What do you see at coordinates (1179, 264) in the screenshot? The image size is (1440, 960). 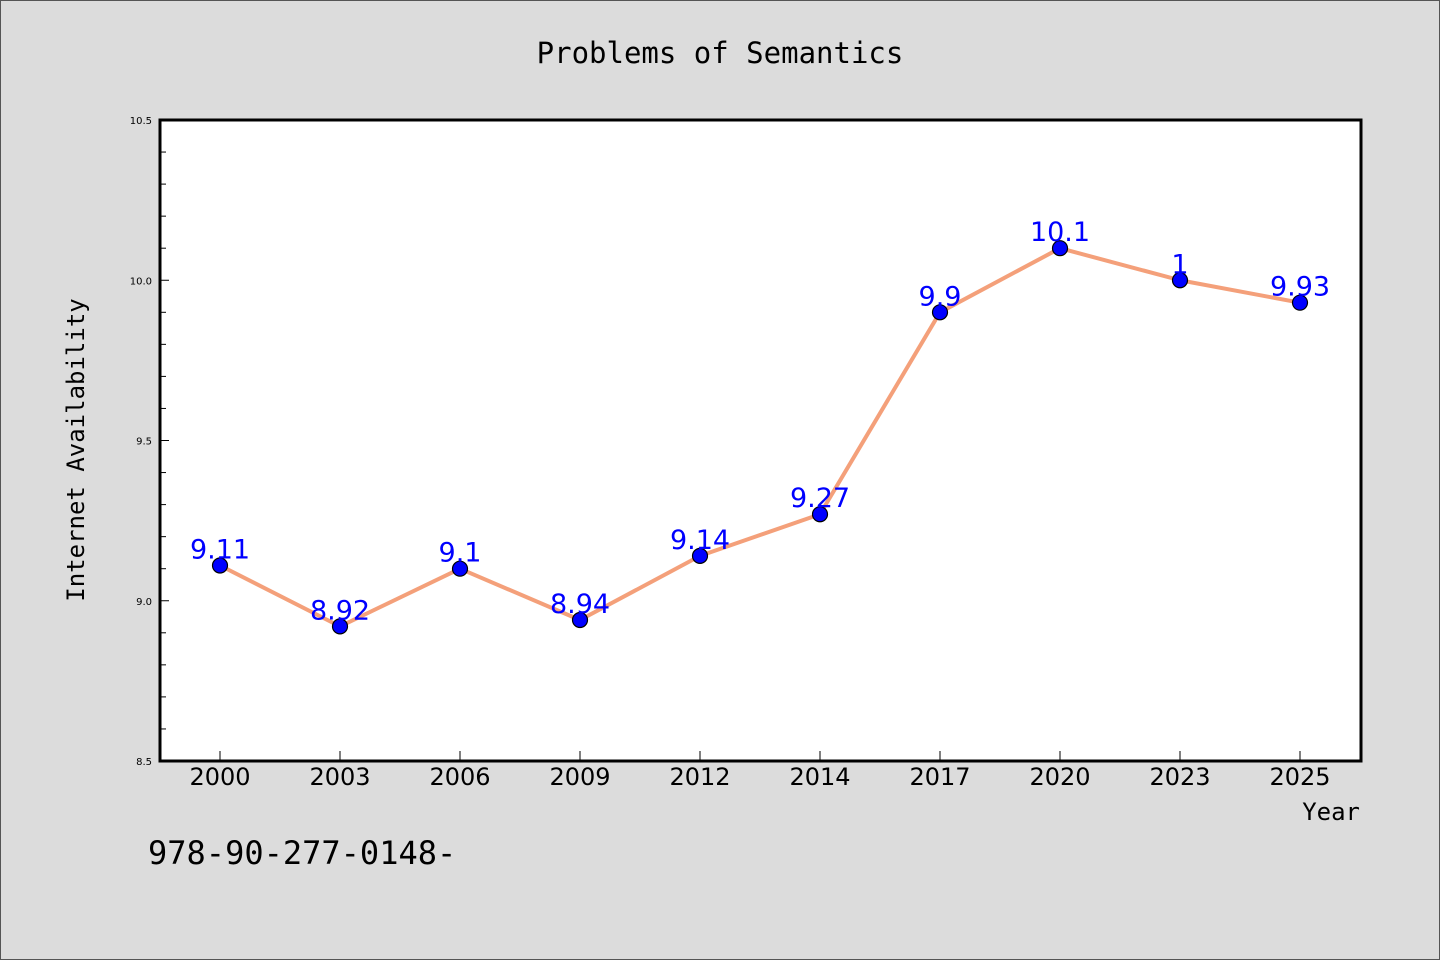 I see `data-label: 1` at bounding box center [1179, 264].